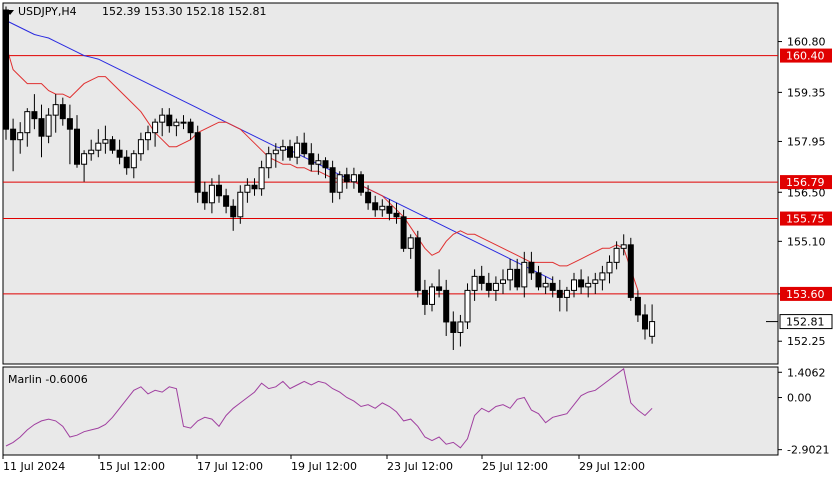 This screenshot has width=838, height=477. I want to click on oscillator-tick-label: -2.9021, so click(808, 450).